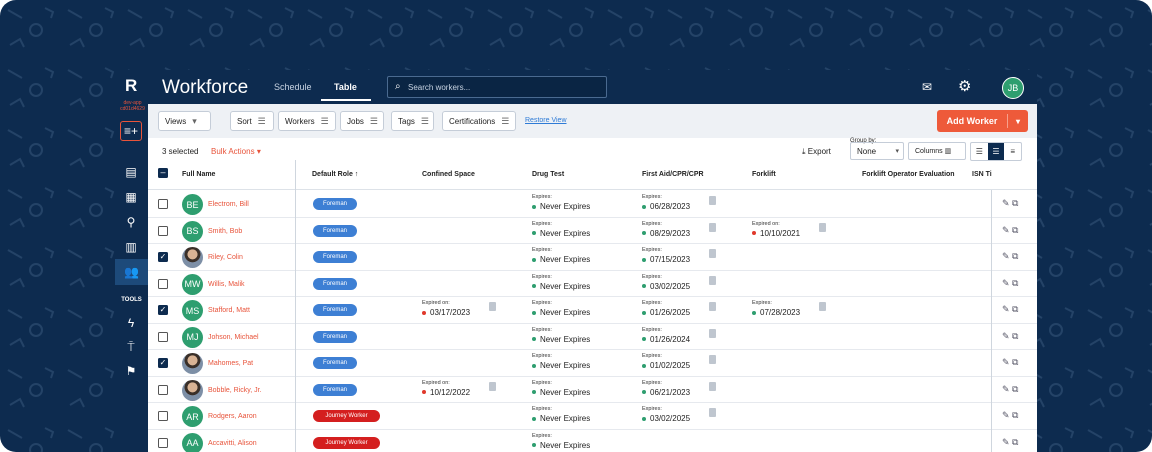 The width and height of the screenshot is (1152, 452). Describe the element at coordinates (982, 121) in the screenshot. I see `add-worker-button: Add Worker ▾` at that location.